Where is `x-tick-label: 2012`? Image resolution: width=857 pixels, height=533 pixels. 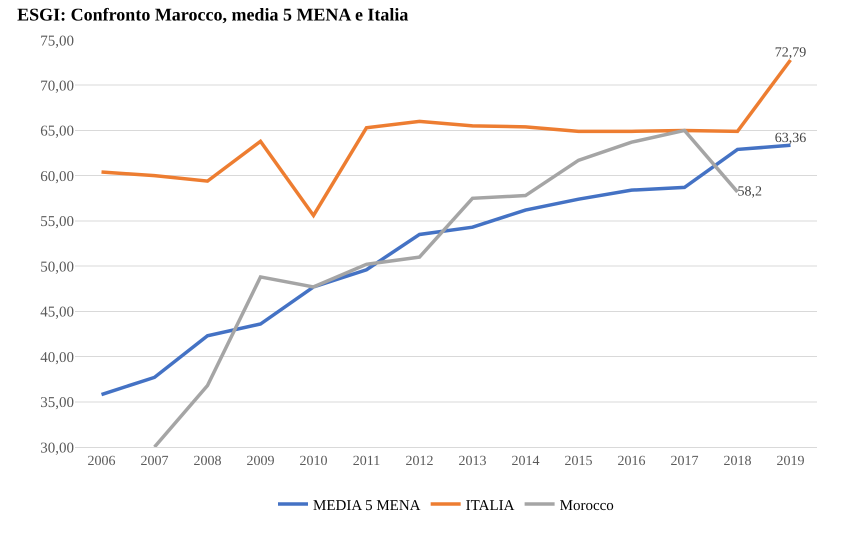 x-tick-label: 2012 is located at coordinates (420, 461).